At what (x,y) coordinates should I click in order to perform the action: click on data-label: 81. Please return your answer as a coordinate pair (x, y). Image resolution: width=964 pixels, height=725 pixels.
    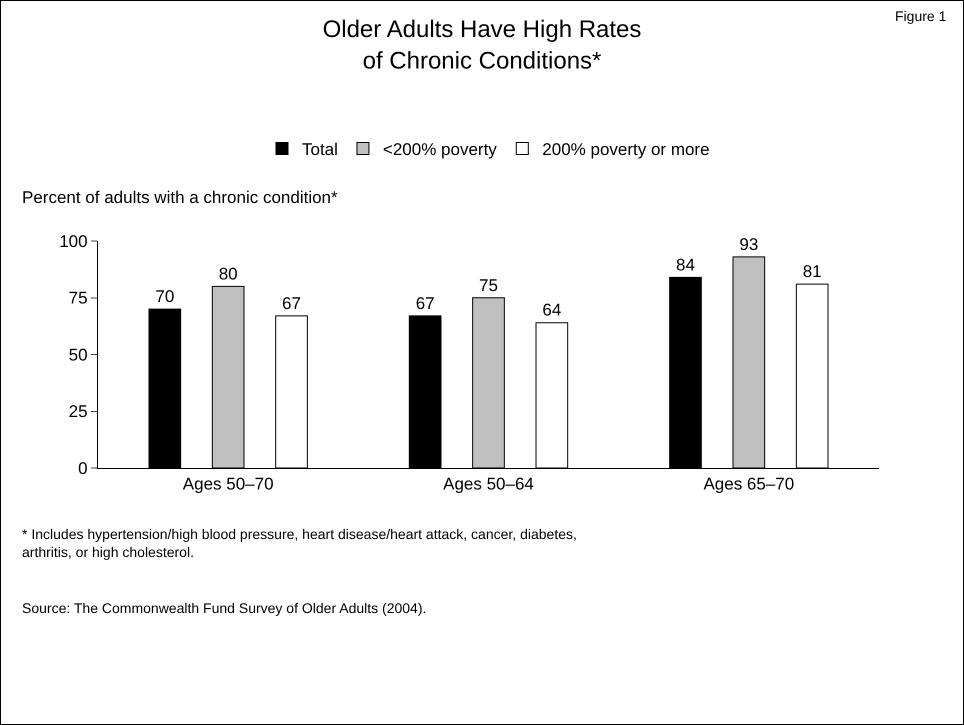
    Looking at the image, I should click on (812, 272).